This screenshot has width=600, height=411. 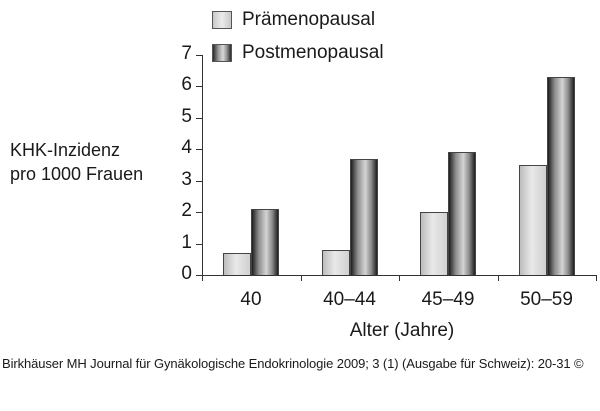 What do you see at coordinates (349, 299) in the screenshot?
I see `x-tick-label: 40–44` at bounding box center [349, 299].